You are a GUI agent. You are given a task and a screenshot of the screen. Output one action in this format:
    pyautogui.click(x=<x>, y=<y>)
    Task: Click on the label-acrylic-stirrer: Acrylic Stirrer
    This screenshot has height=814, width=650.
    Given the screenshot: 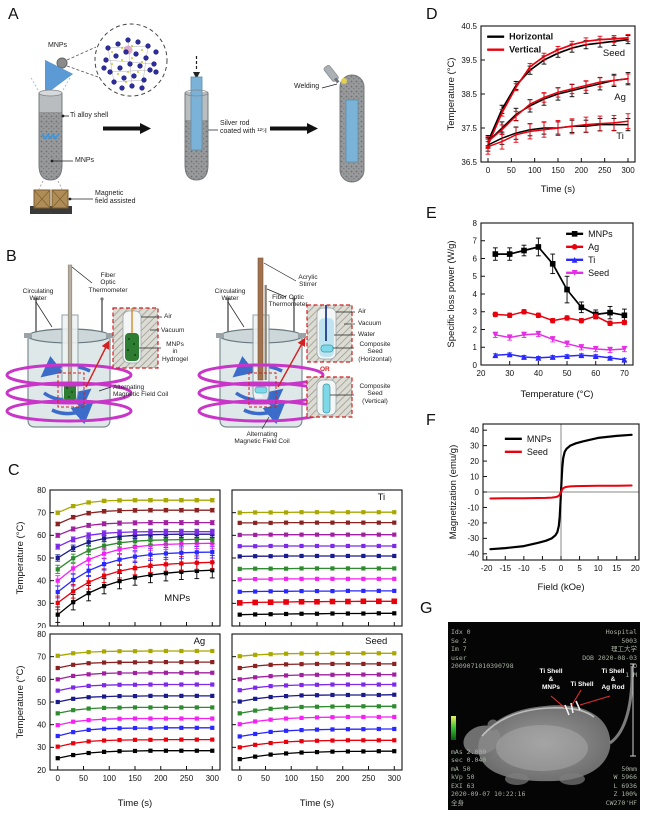 What is the action you would take?
    pyautogui.click(x=308, y=281)
    